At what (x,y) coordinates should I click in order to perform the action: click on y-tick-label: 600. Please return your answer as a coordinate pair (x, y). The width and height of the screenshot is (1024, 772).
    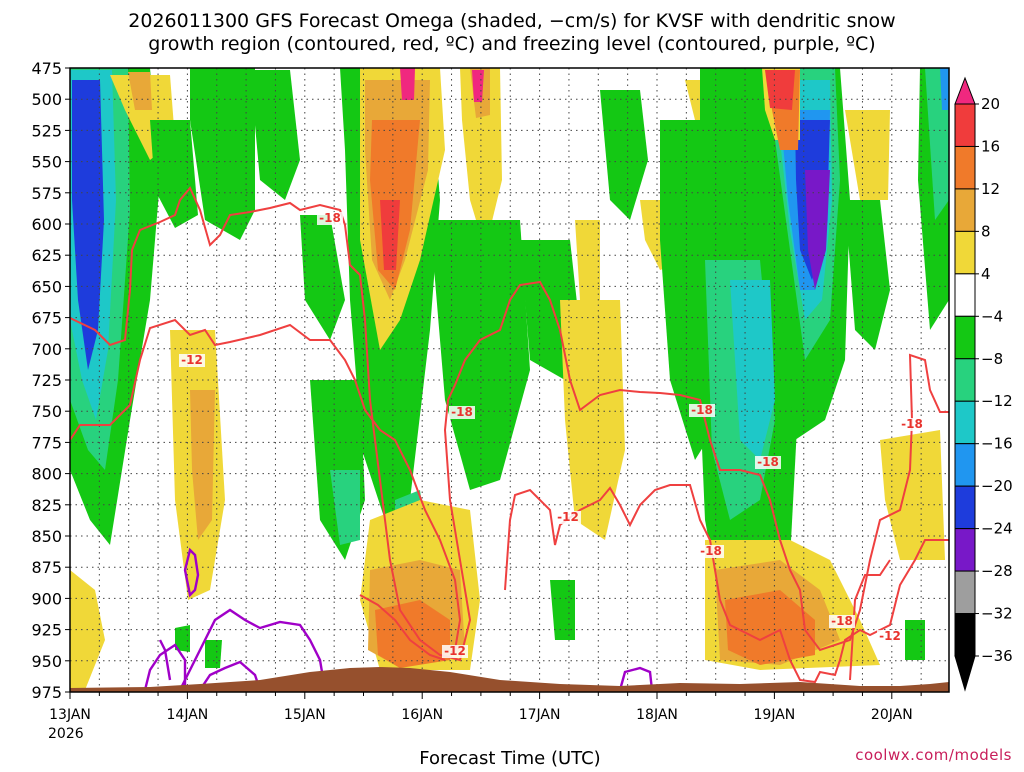
    Looking at the image, I should click on (46, 224).